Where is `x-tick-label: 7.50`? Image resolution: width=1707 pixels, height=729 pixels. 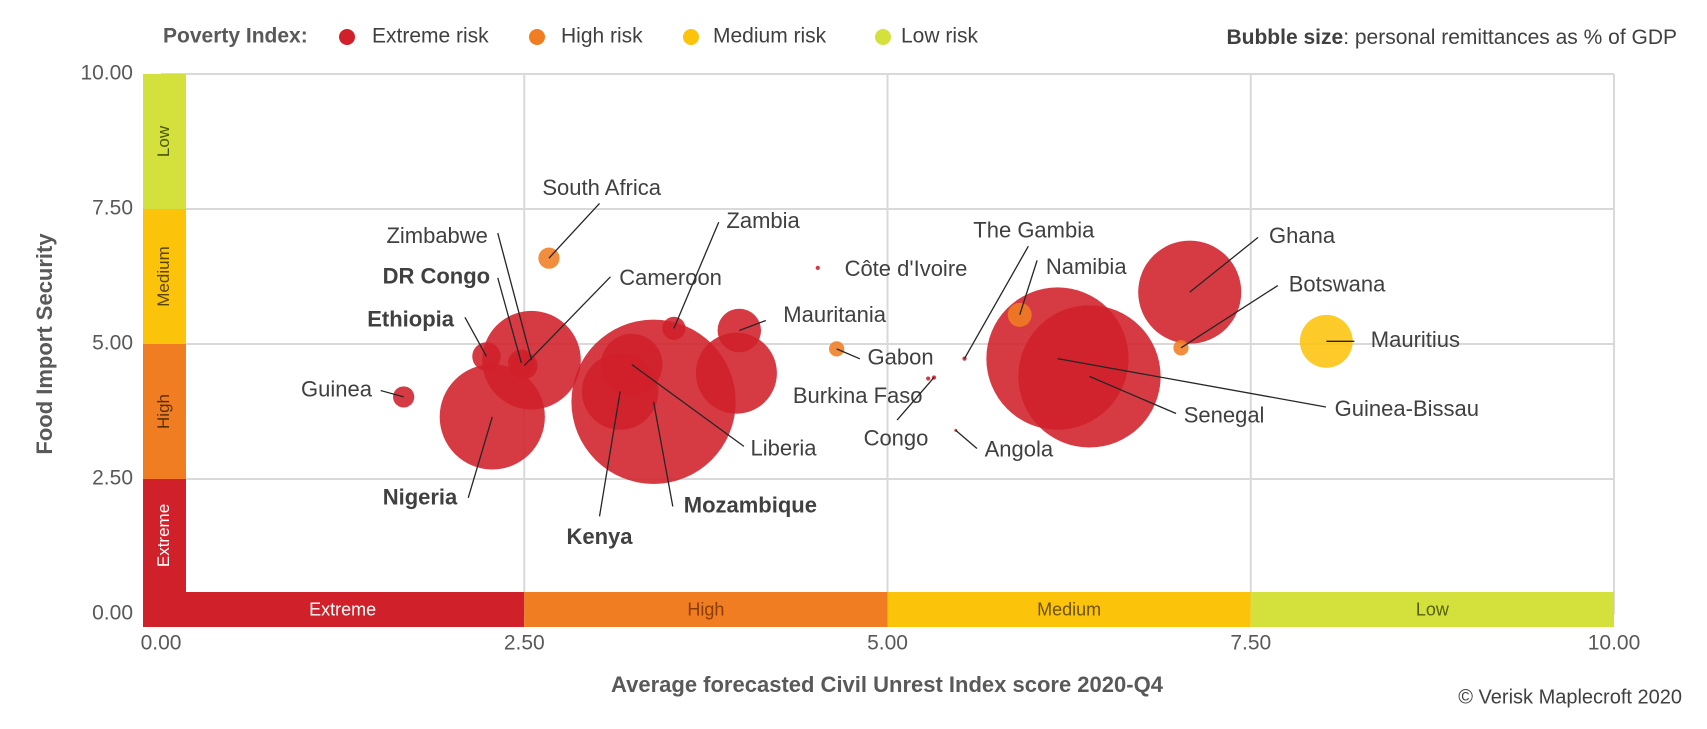
x-tick-label: 7.50 is located at coordinates (1250, 643).